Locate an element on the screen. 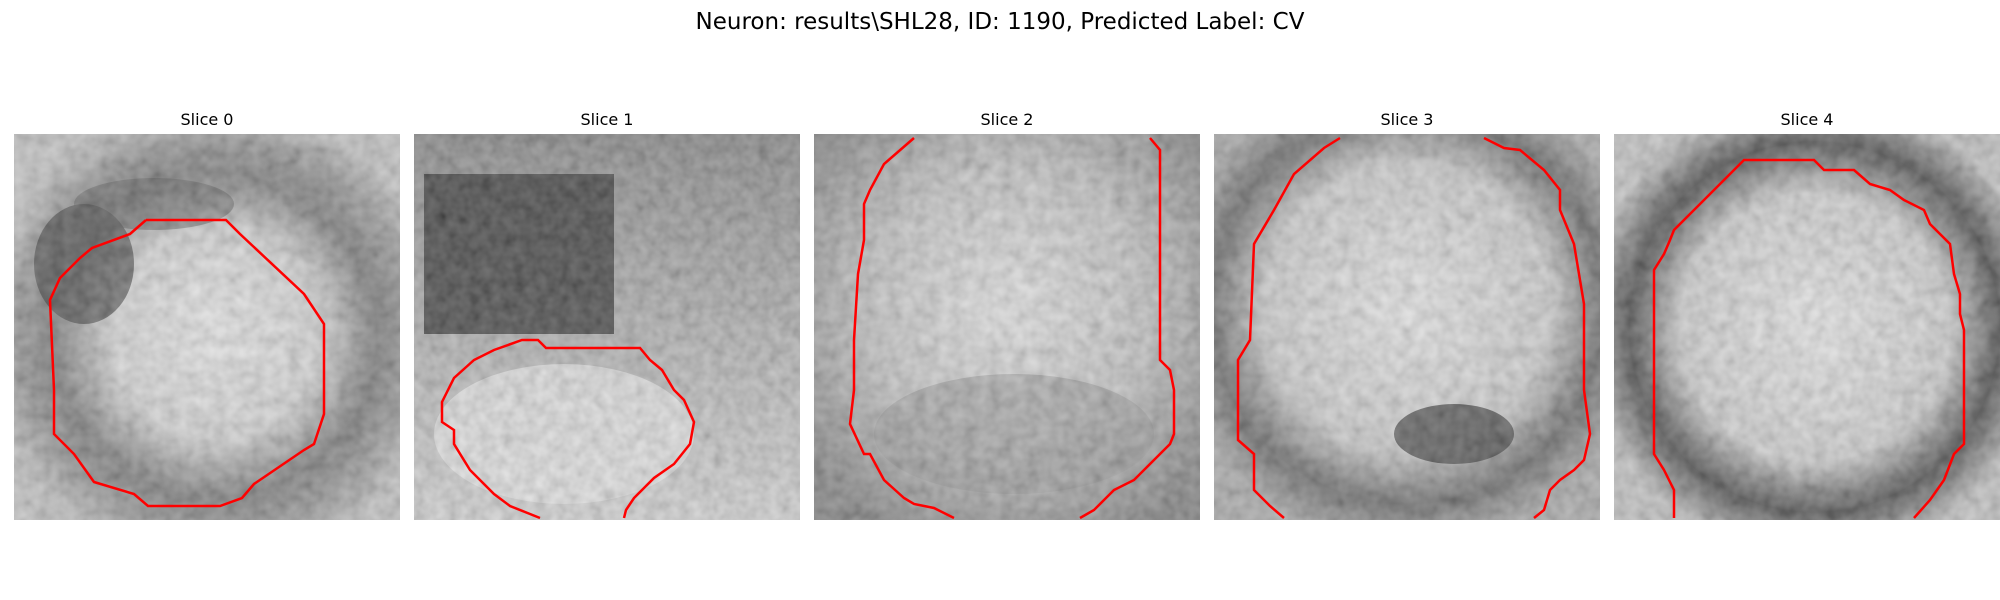 The image size is (2000, 600). slice-panel-4: Slice 4 is located at coordinates (1807, 314).